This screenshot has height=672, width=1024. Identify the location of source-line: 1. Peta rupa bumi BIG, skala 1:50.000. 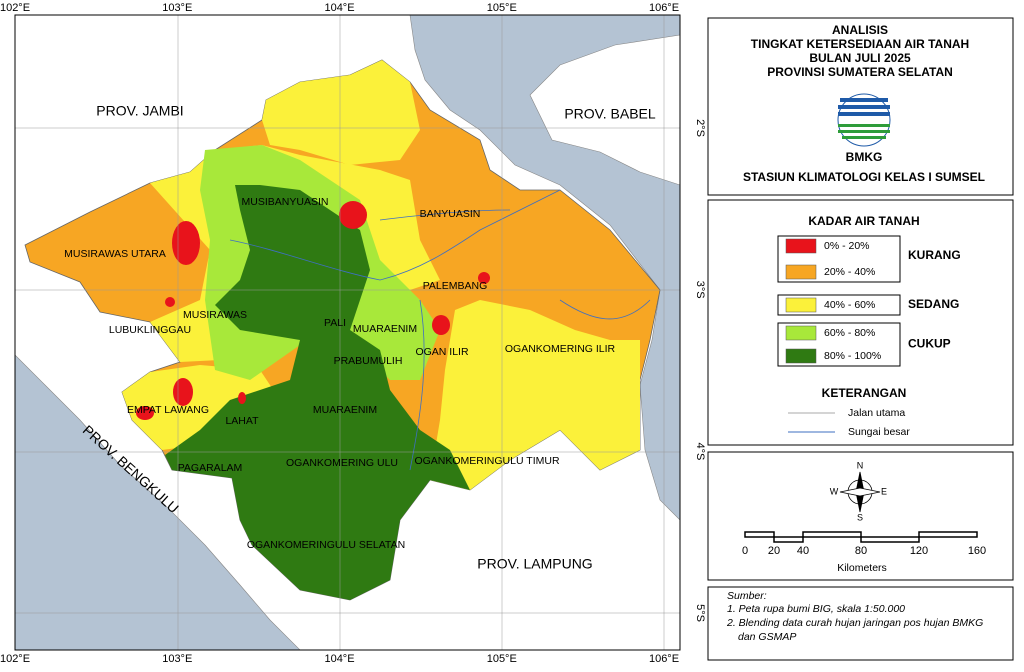
(816, 609).